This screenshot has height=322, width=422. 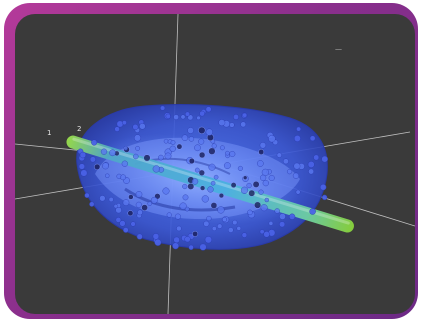 I want to click on axis-label-1: 1, so click(x=49, y=133).